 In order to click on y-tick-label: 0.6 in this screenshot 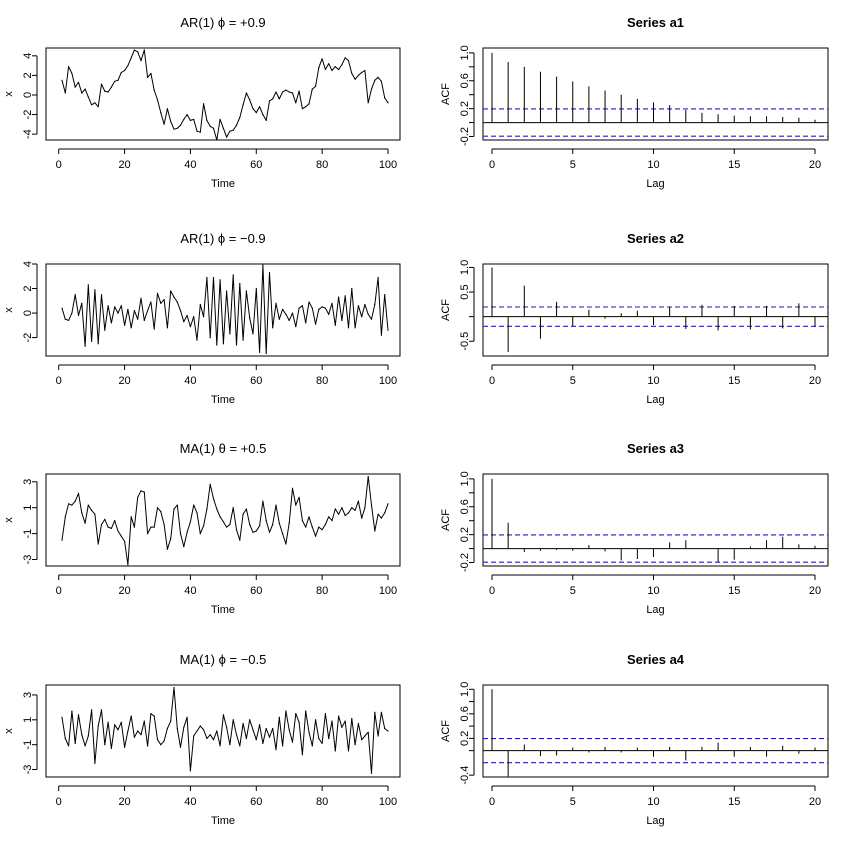, I will do `click(465, 713)`.